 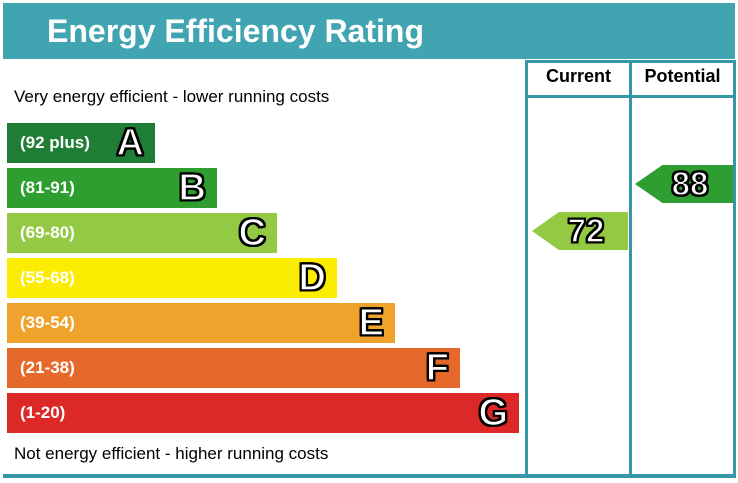 What do you see at coordinates (263, 413) in the screenshot?
I see `band-g: (1-20) G` at bounding box center [263, 413].